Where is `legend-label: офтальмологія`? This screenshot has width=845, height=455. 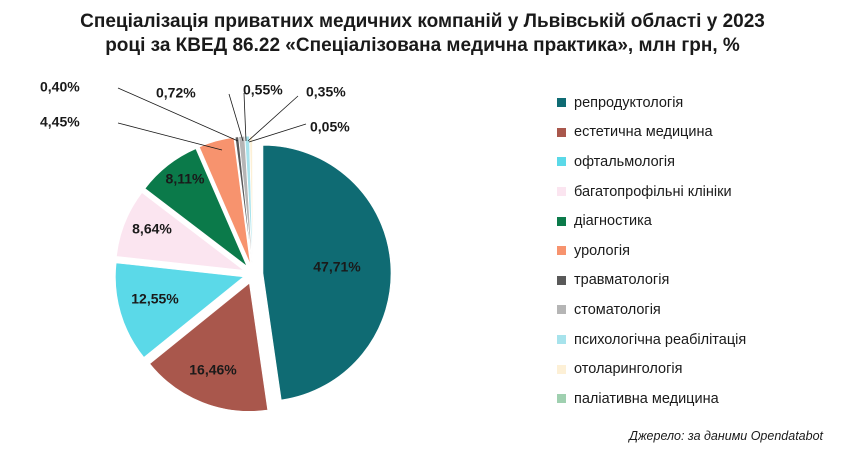 legend-label: офтальмологія is located at coordinates (624, 161).